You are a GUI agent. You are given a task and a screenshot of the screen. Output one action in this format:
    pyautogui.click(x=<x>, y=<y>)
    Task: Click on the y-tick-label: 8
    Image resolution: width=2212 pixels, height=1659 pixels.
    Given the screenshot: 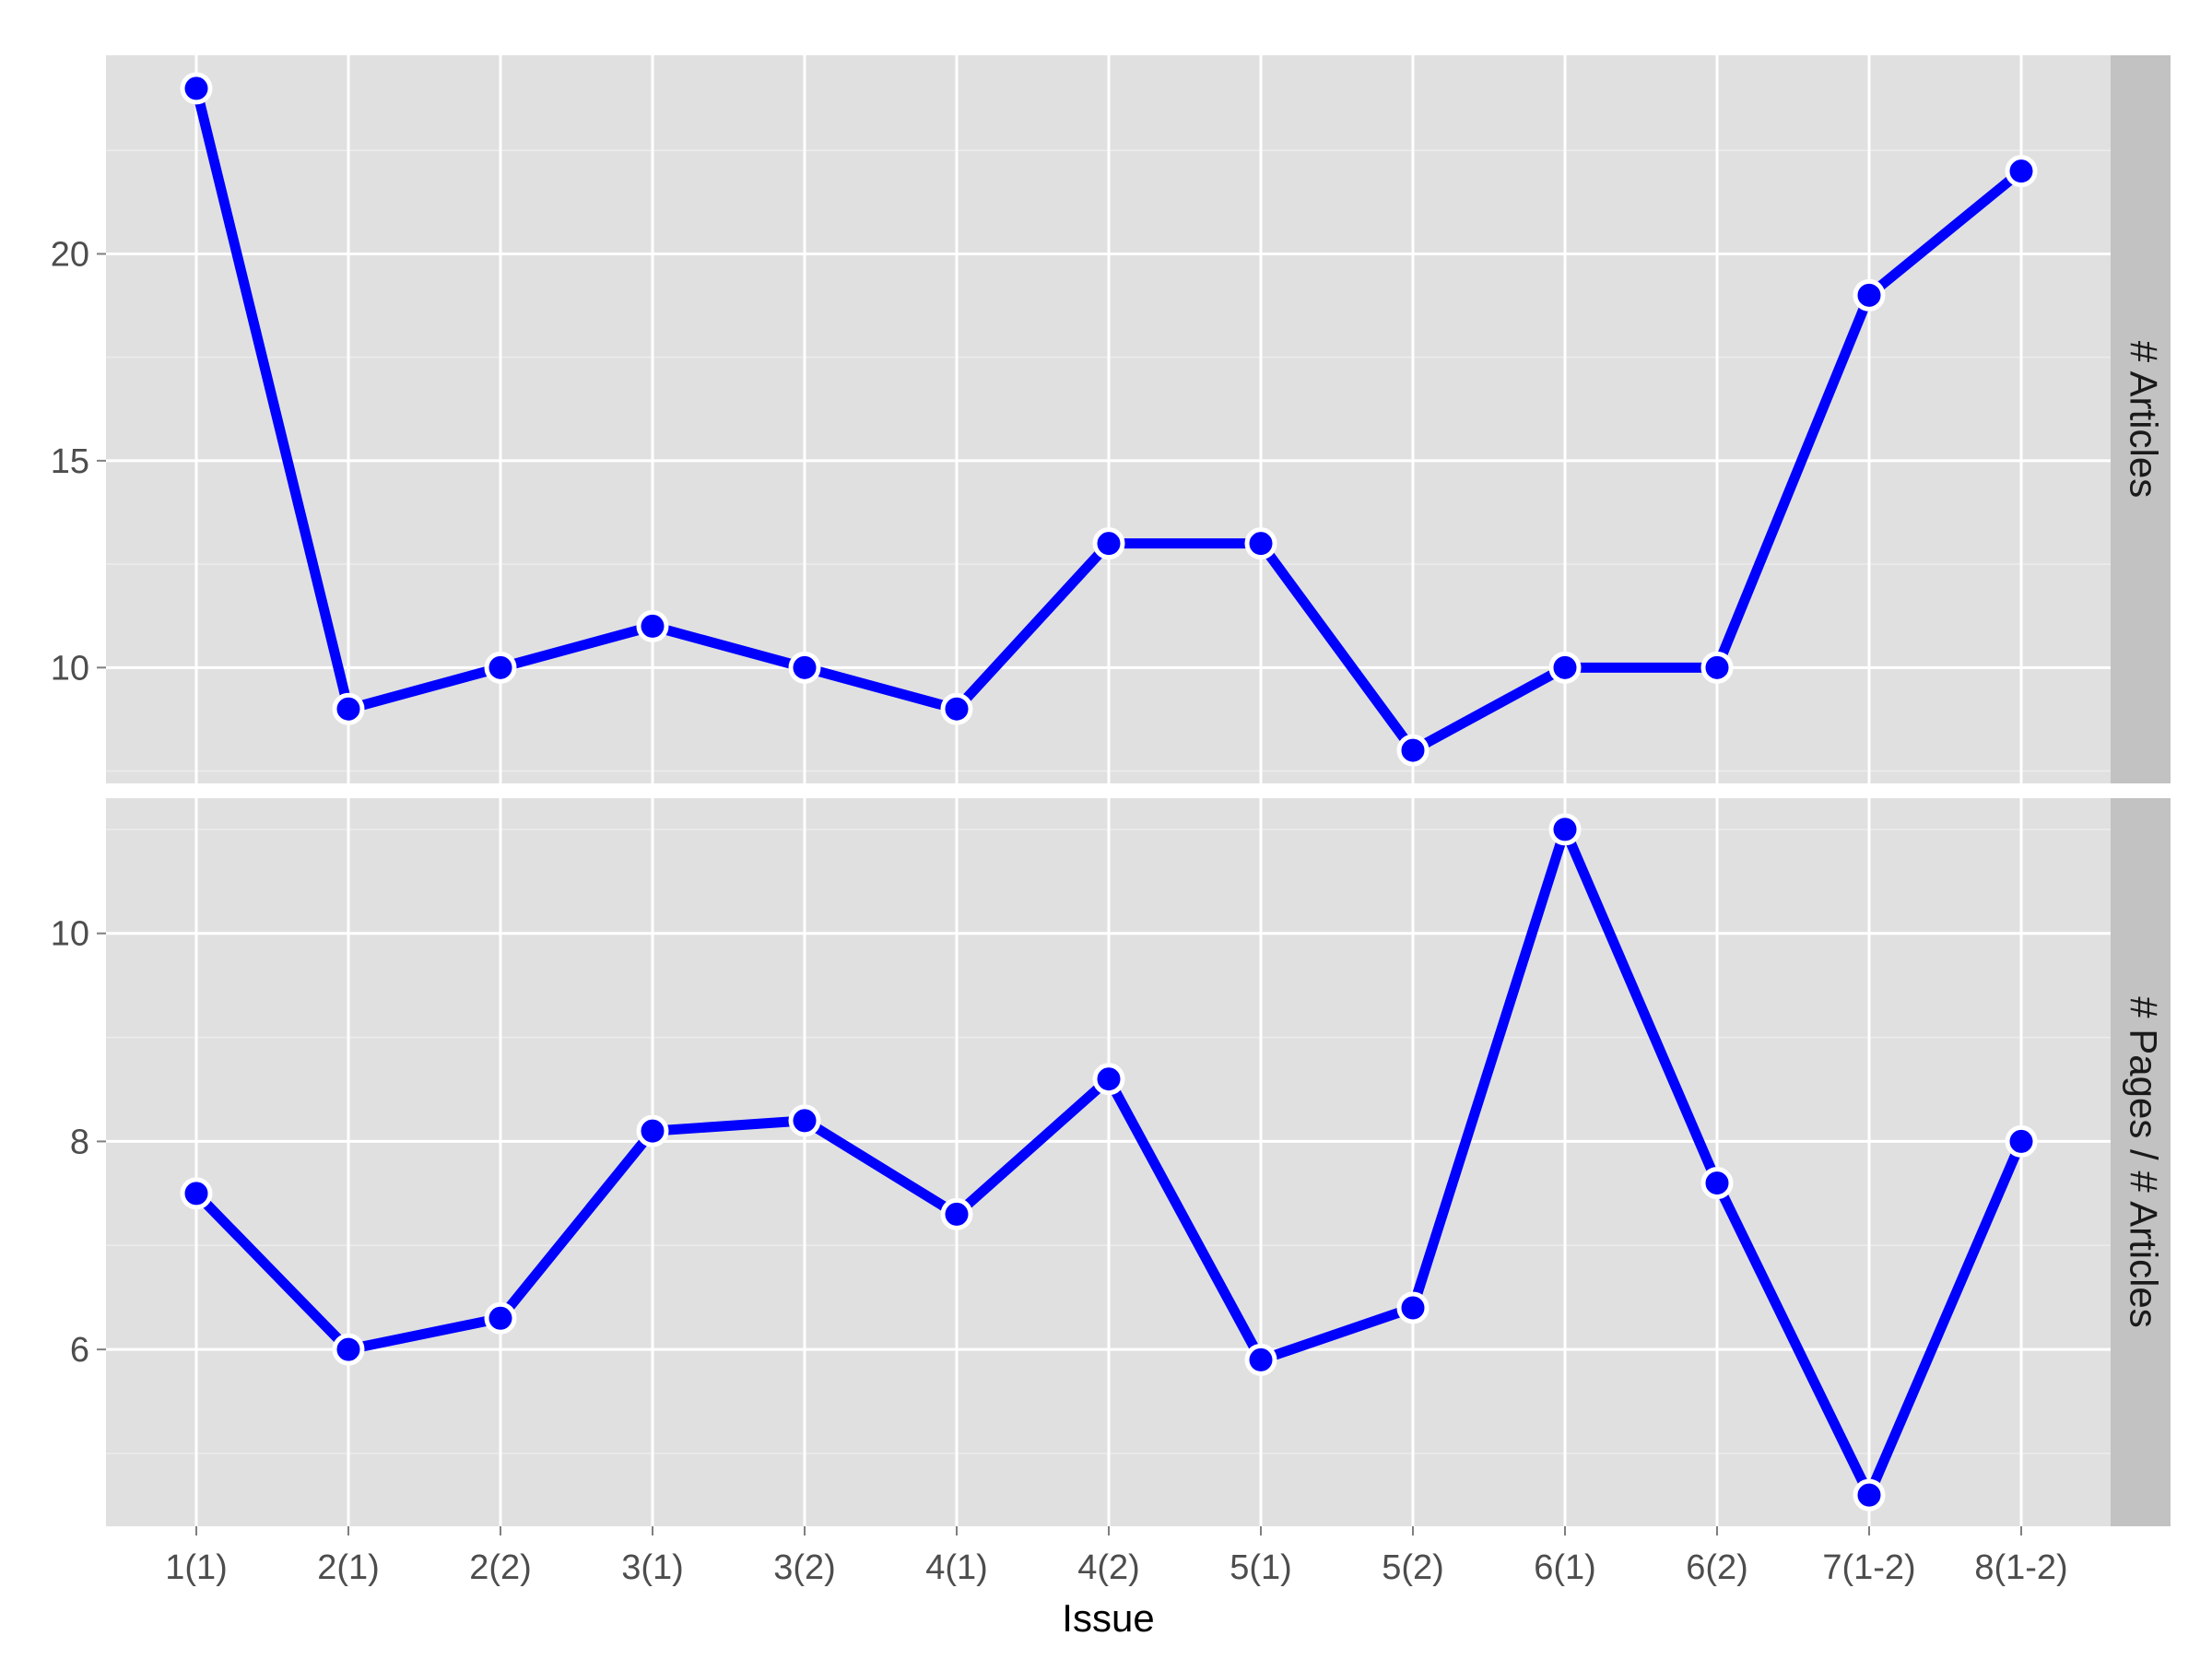 What is the action you would take?
    pyautogui.click(x=79, y=1142)
    